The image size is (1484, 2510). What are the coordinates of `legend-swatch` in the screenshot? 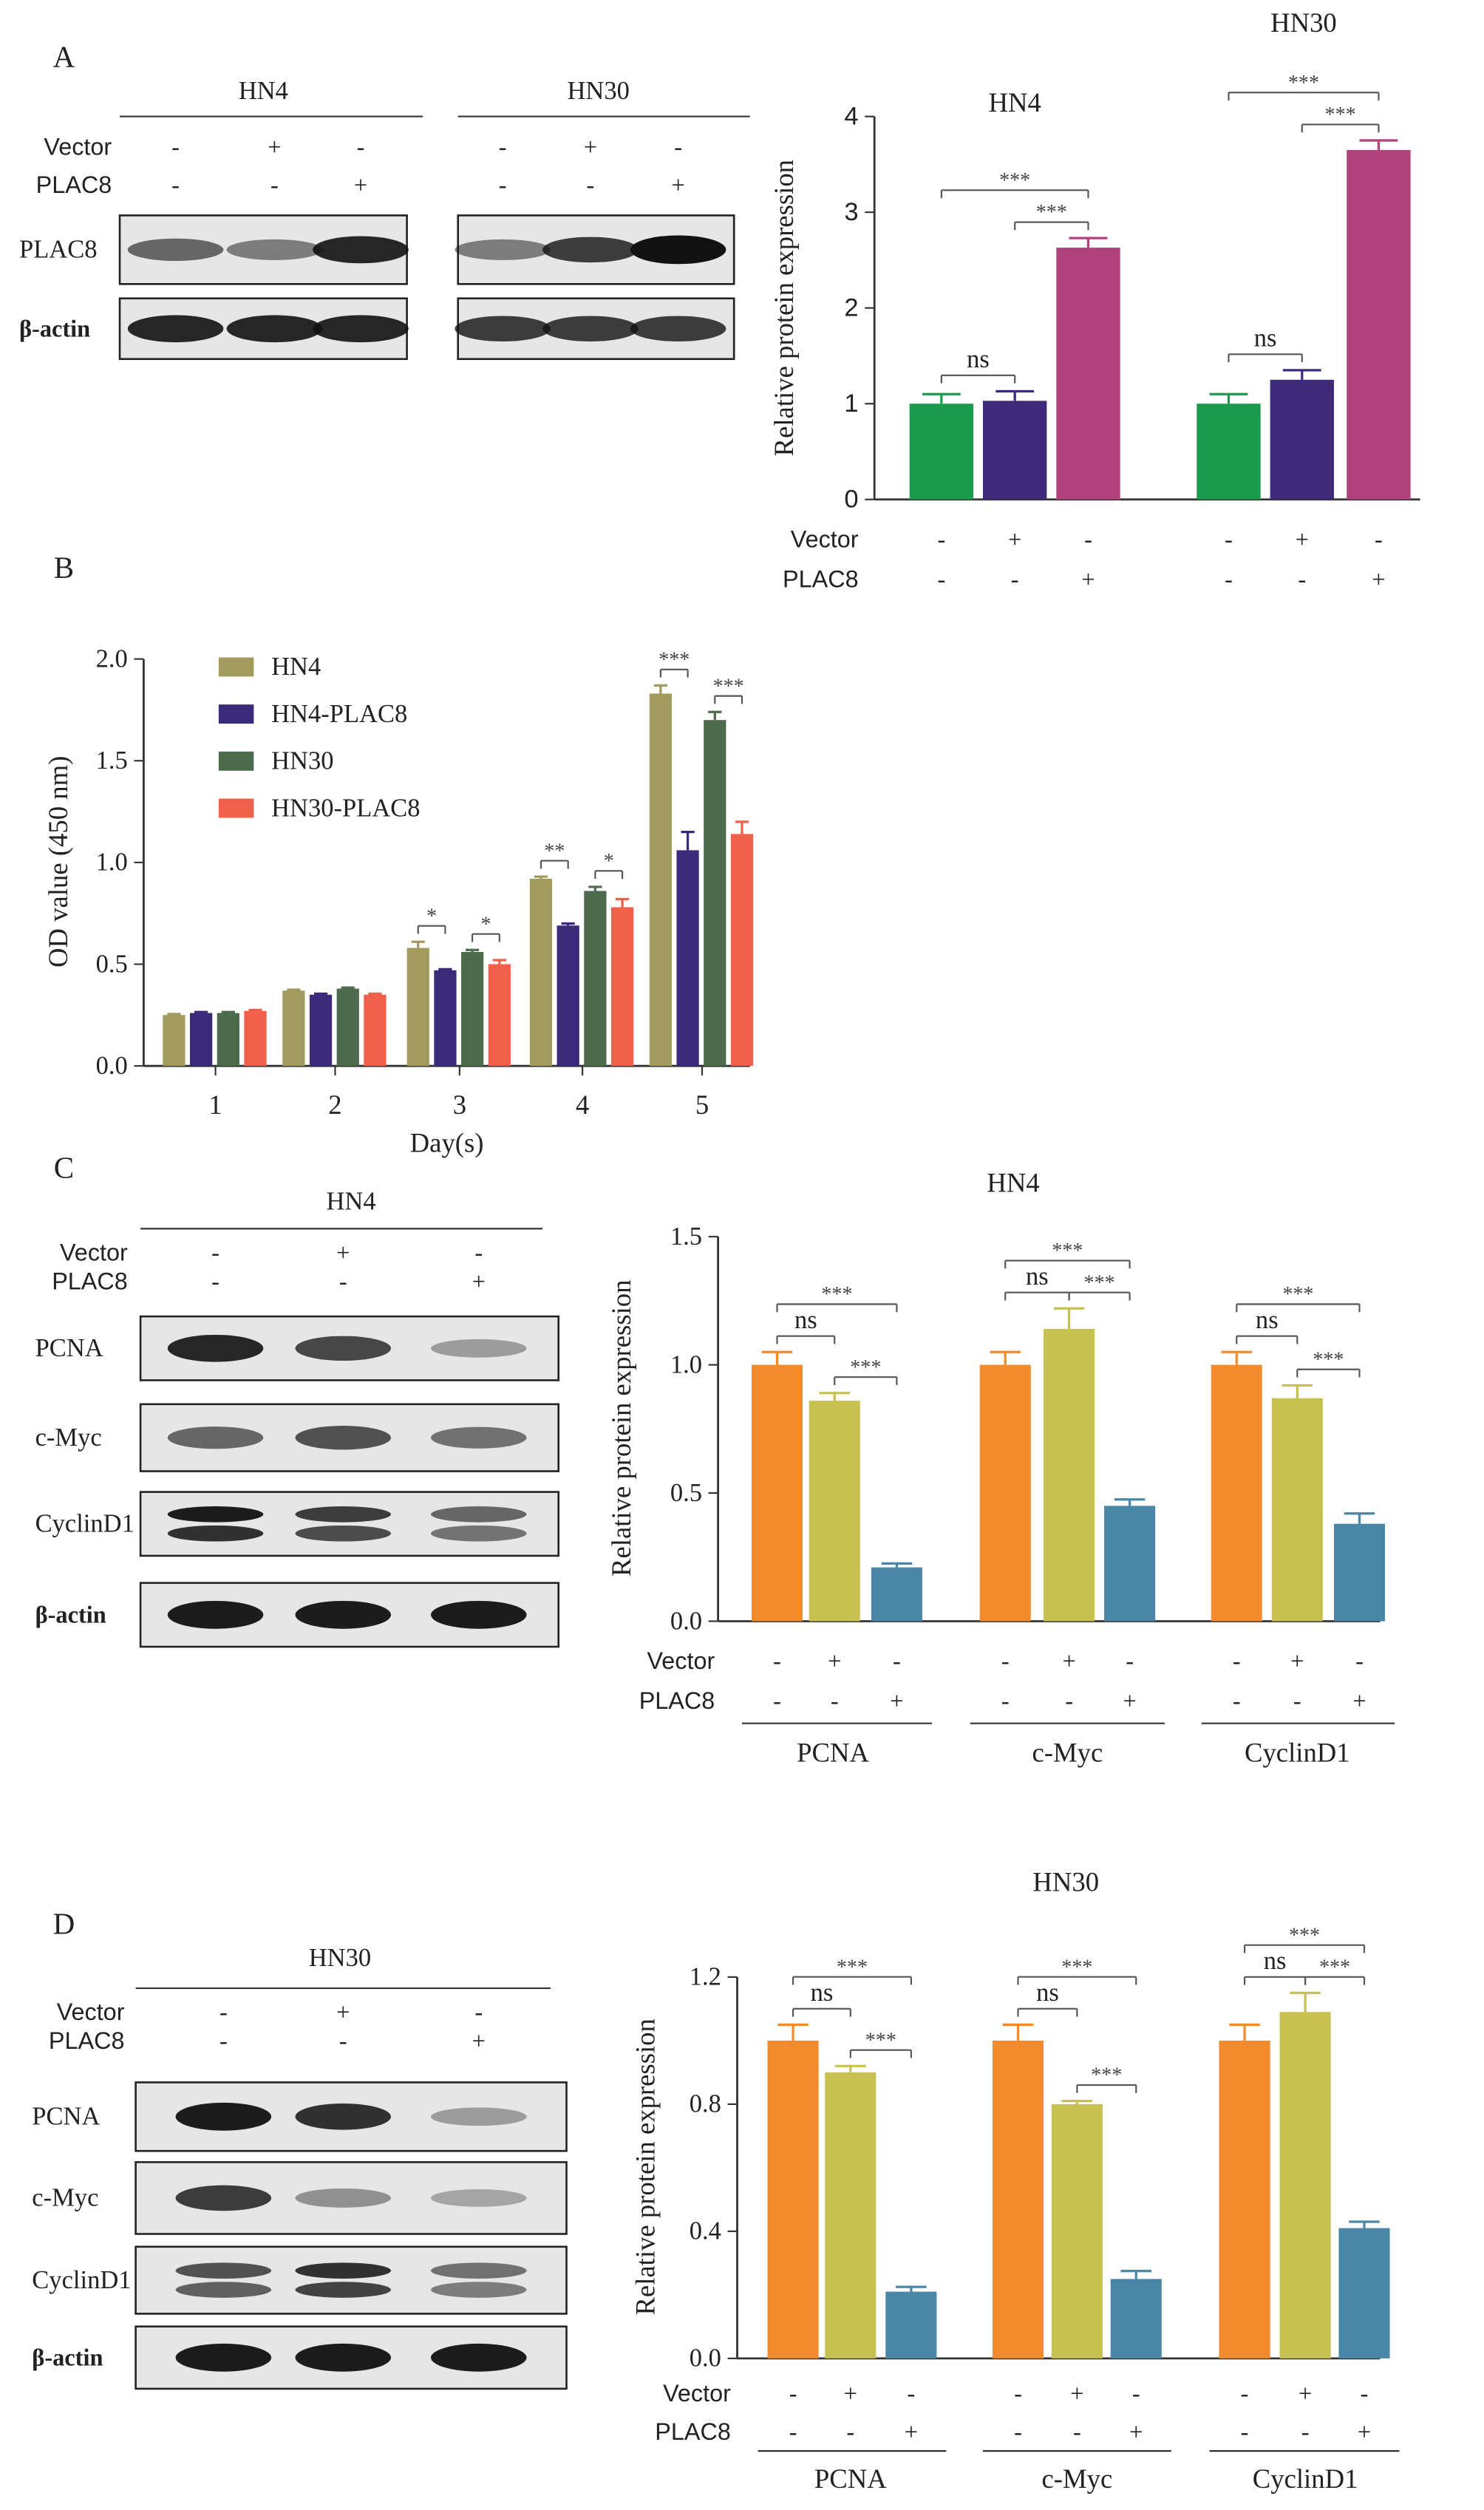 It's located at (236, 761).